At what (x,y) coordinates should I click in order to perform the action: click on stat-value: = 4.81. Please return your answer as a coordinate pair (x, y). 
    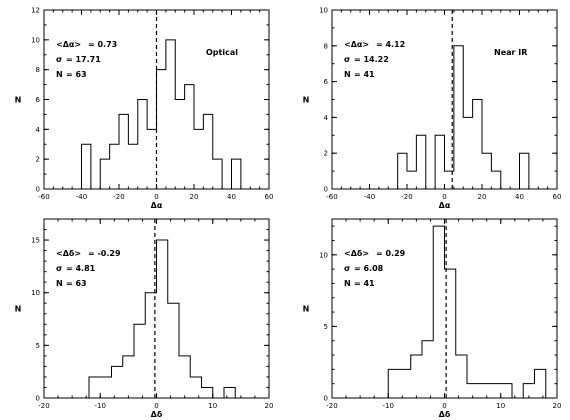
    Looking at the image, I should click on (81, 268).